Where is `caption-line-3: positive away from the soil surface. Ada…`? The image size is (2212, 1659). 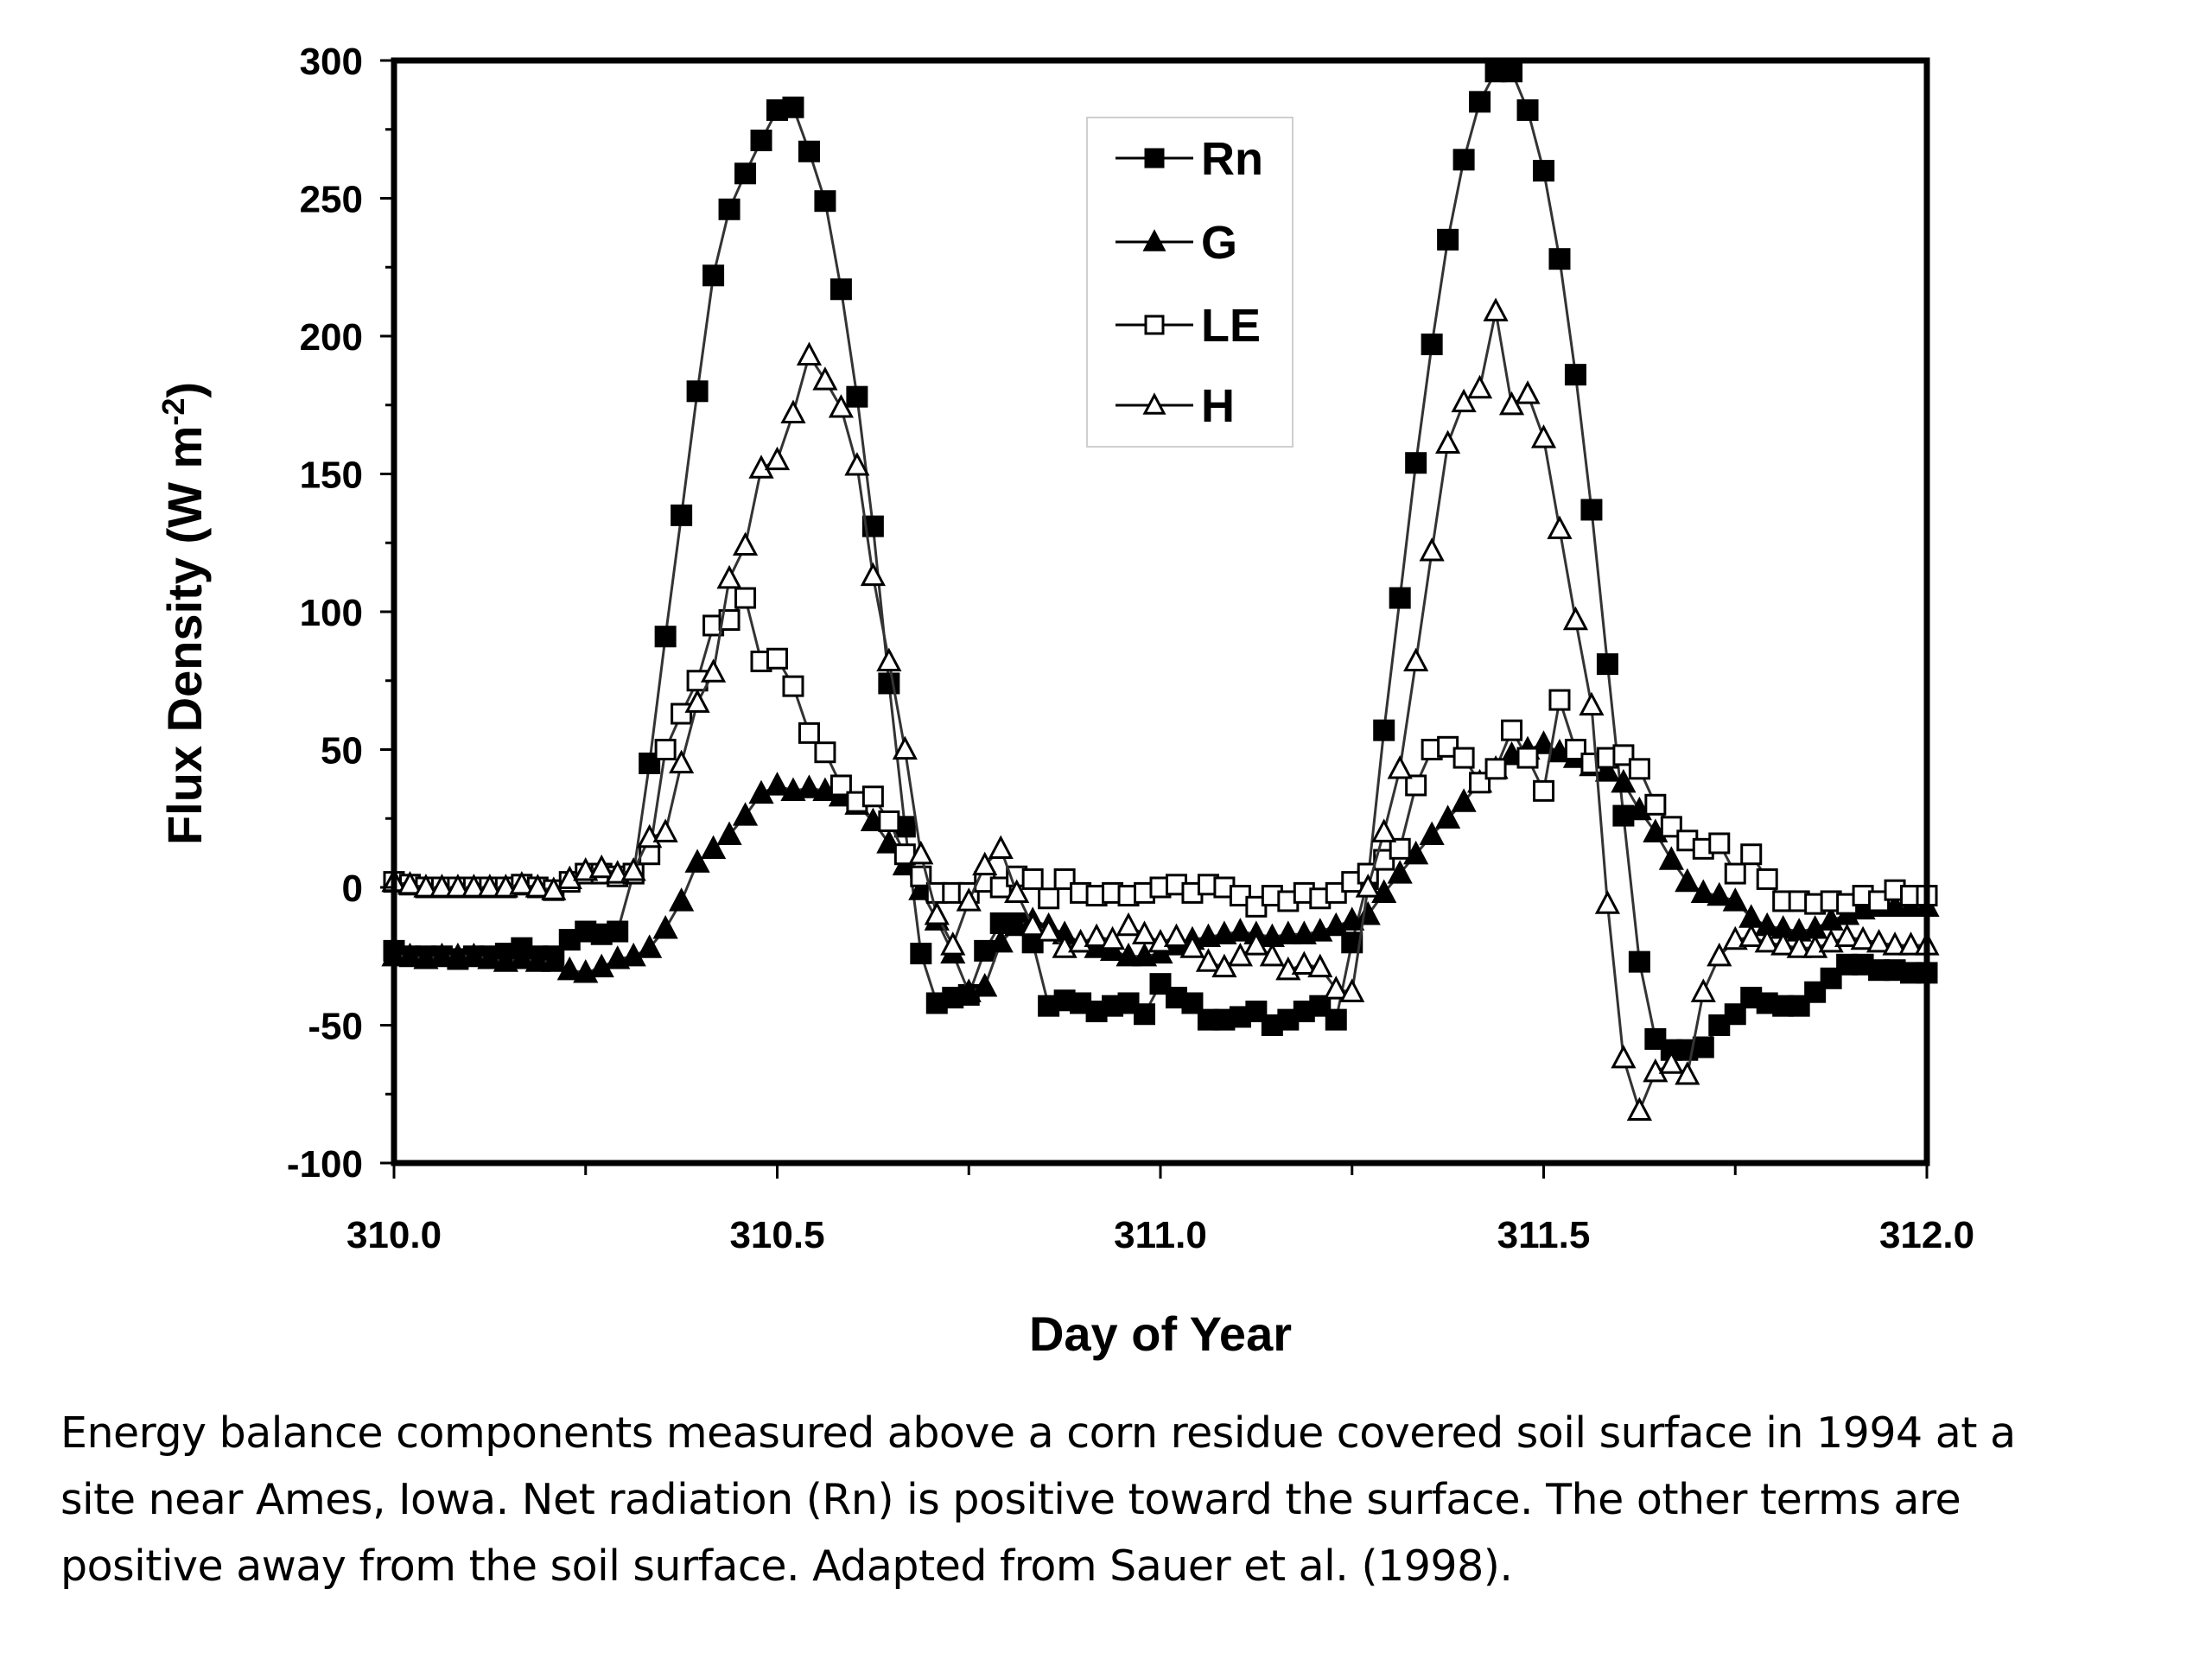 caption-line-3: positive away from the soil surface. Ada… is located at coordinates (786, 1566).